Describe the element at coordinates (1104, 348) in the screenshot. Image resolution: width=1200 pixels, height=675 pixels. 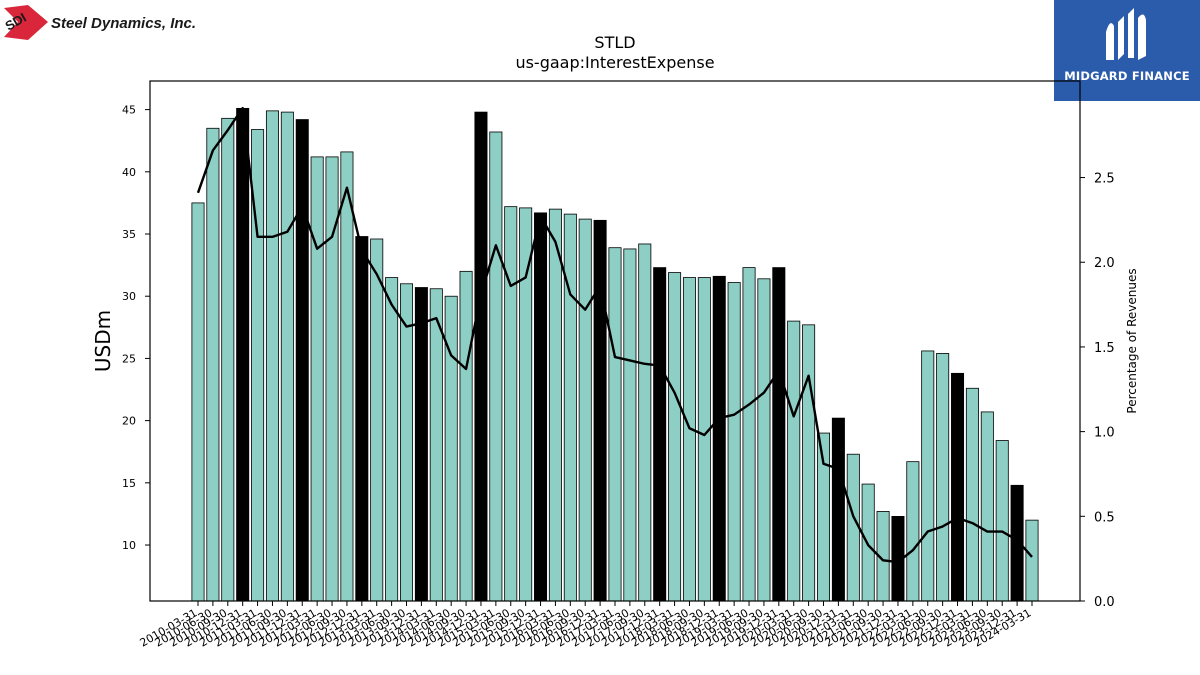
I see `y2-tick-label: 1.5` at that location.